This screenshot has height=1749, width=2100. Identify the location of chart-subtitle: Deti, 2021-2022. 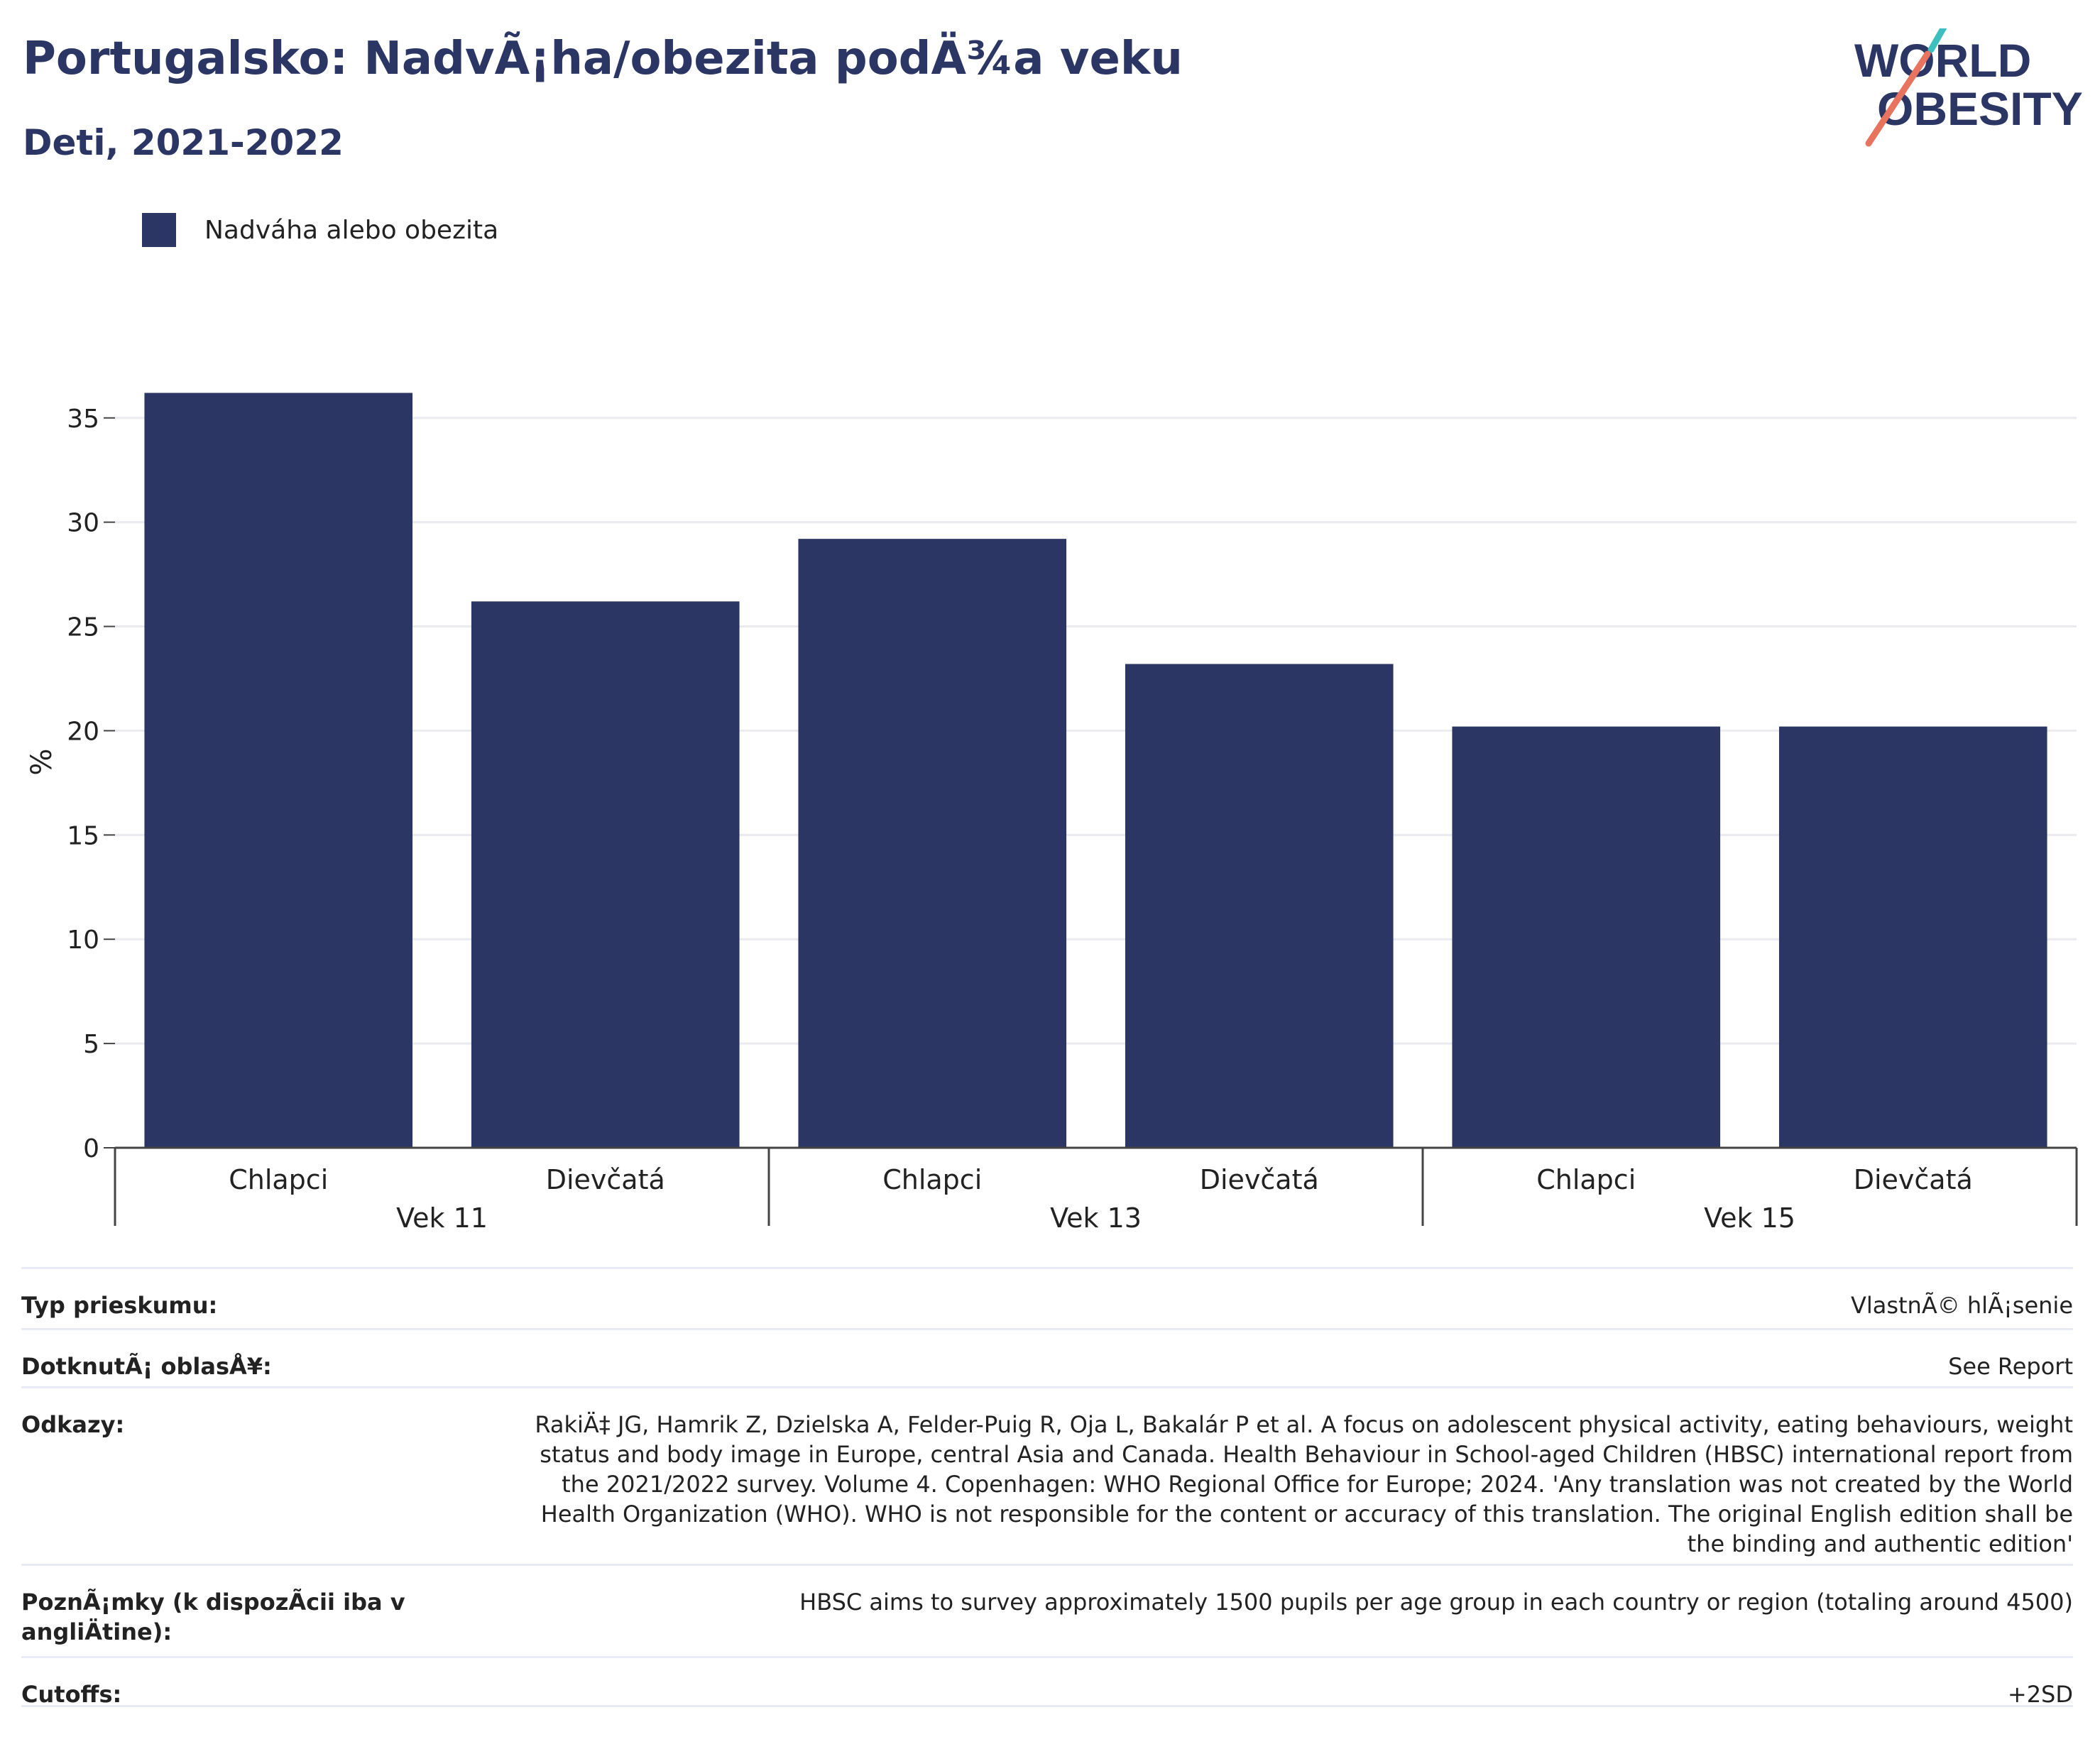
(183, 142).